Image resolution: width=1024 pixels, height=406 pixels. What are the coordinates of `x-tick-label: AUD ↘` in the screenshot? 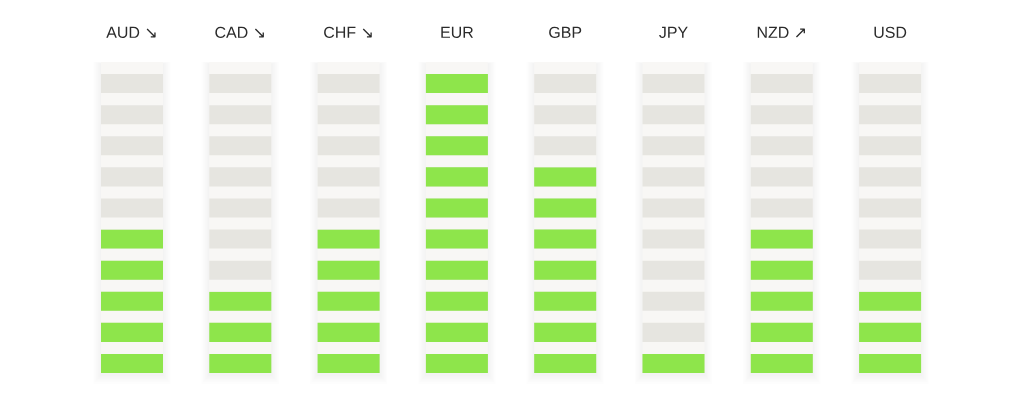 It's located at (131, 32).